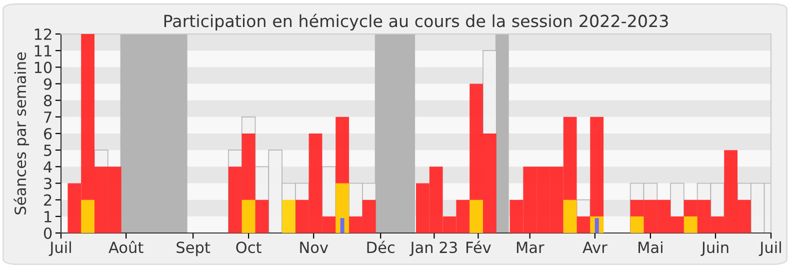 The height and width of the screenshot is (267, 790). What do you see at coordinates (714, 248) in the screenshot?
I see `x-tick-label: Juin` at bounding box center [714, 248].